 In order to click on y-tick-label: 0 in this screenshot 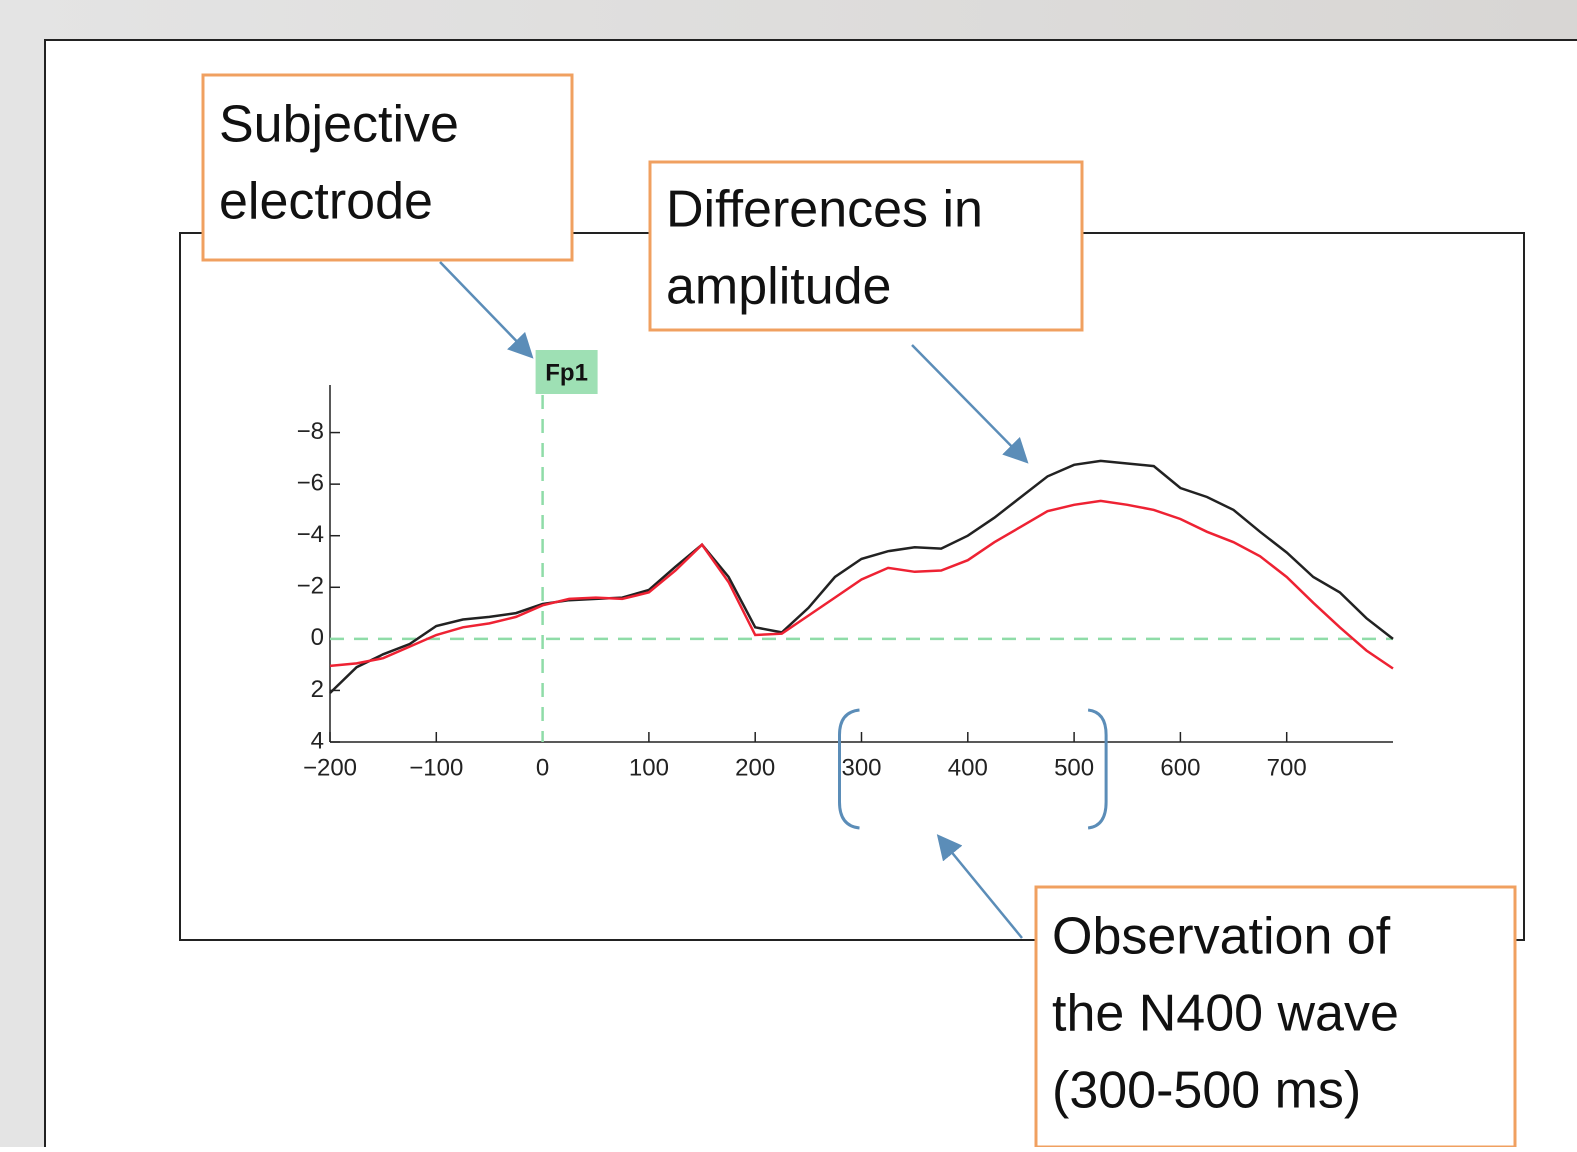, I will do `click(317, 637)`.